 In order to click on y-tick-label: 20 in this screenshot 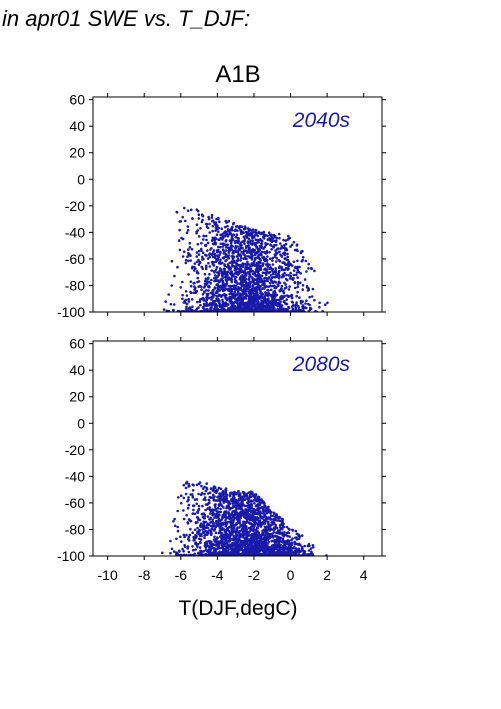, I will do `click(77, 153)`.